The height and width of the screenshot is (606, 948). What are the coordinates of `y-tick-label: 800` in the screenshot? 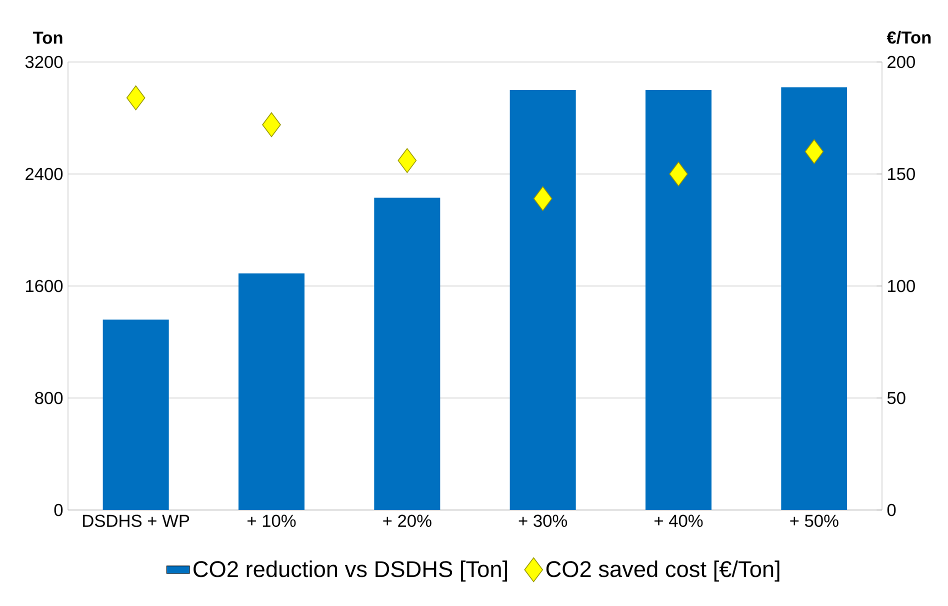 It's located at (49, 398).